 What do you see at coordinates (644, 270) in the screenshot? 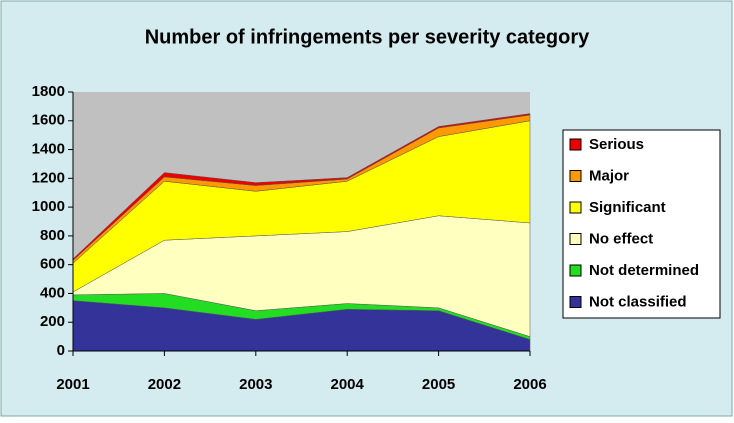
I see `legend-label: Not determined` at bounding box center [644, 270].